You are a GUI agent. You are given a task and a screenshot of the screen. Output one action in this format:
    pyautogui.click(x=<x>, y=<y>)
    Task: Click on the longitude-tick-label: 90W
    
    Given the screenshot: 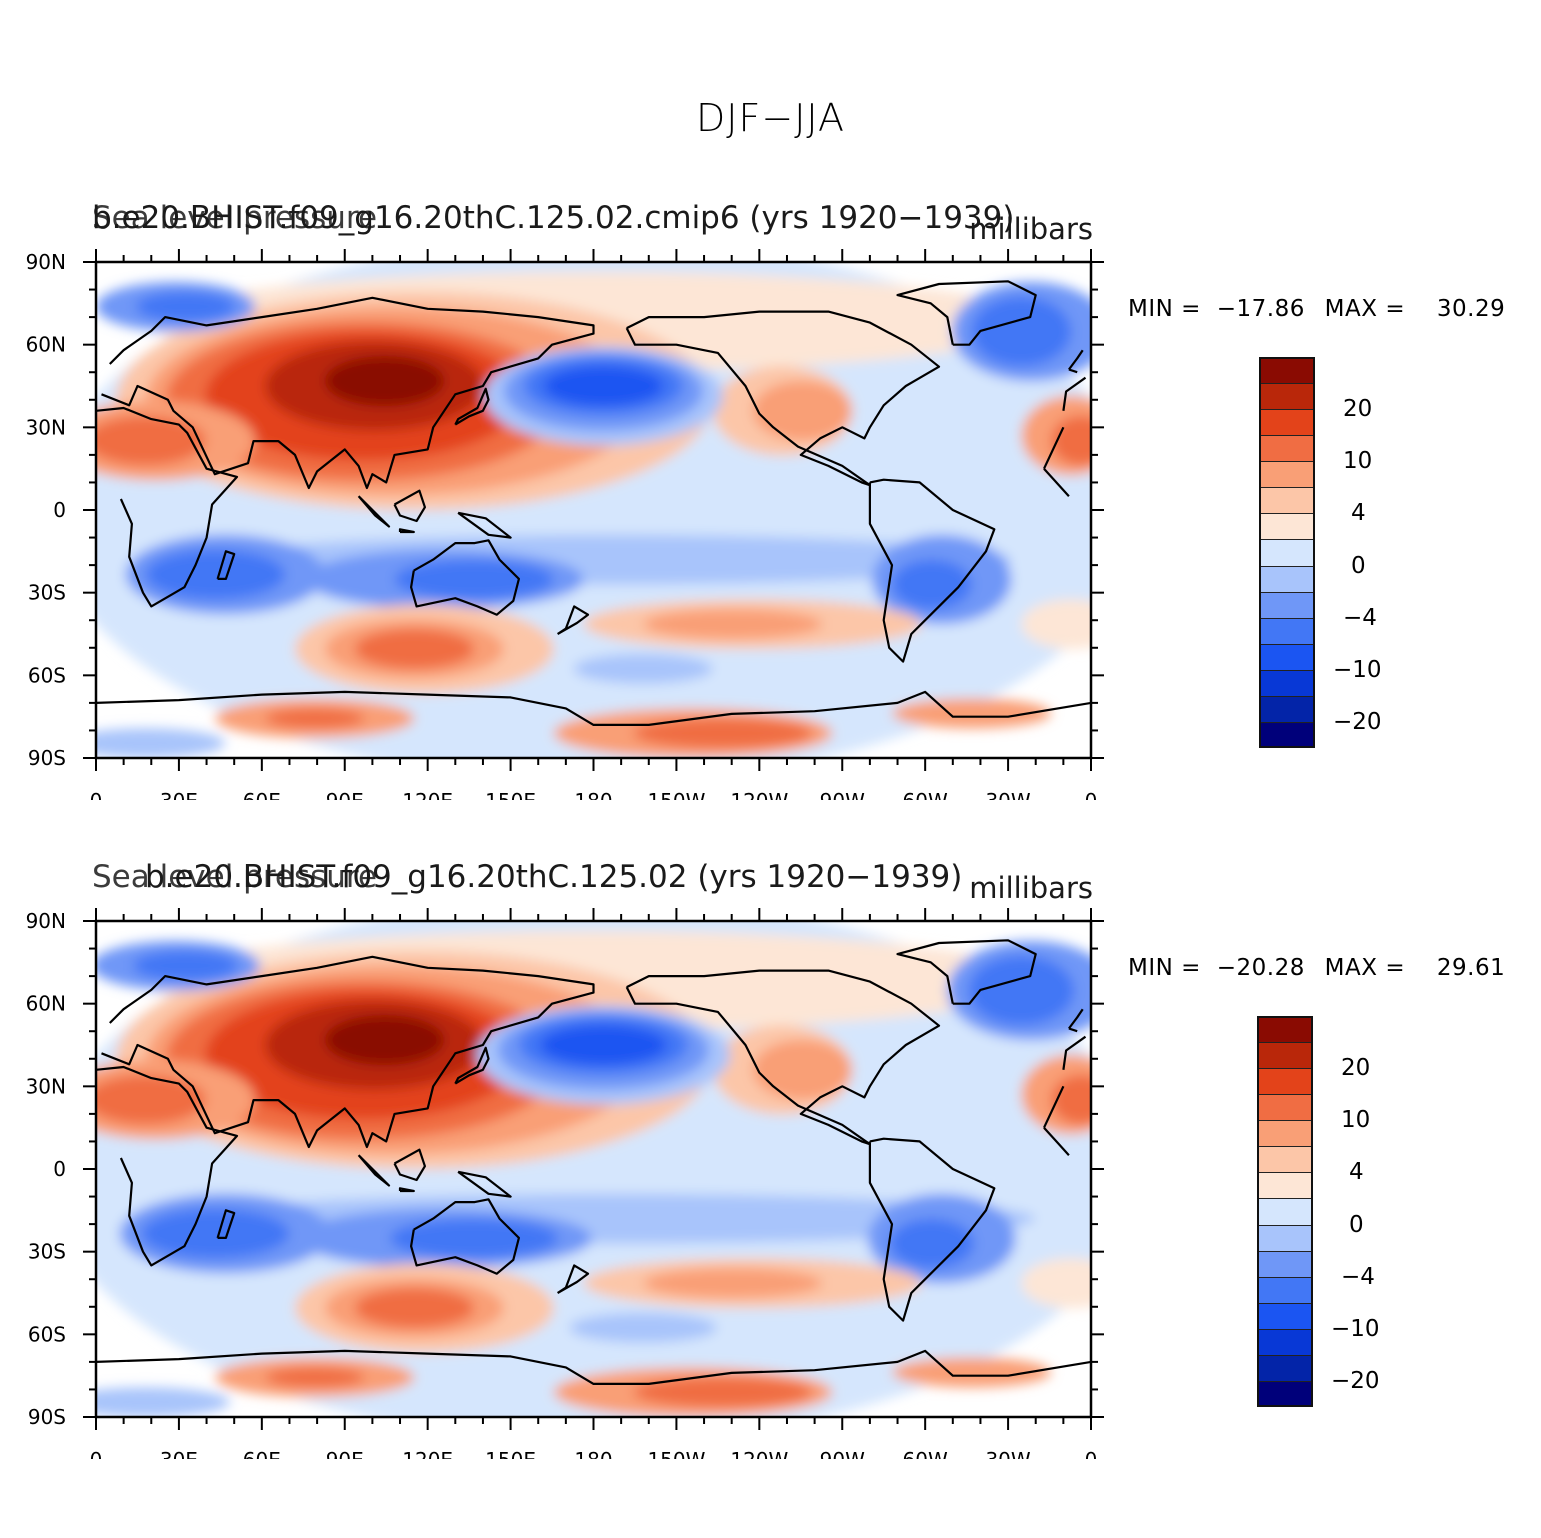 What is the action you would take?
    pyautogui.click(x=842, y=794)
    